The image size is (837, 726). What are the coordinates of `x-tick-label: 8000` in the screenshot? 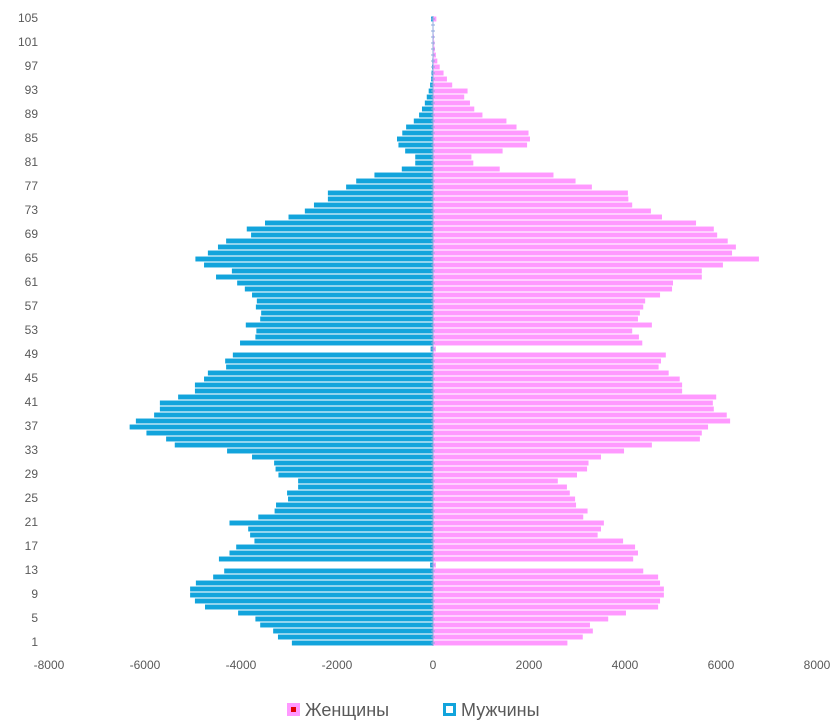 It's located at (817, 665).